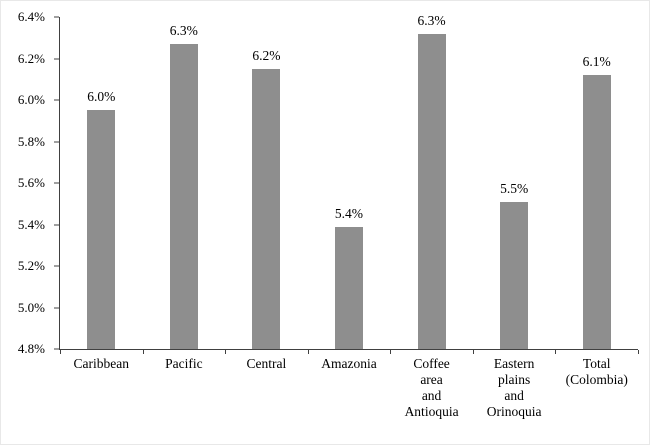 The image size is (650, 445). I want to click on bar-slot: 5.5% Eastern plains and Orinoquia, so click(514, 218).